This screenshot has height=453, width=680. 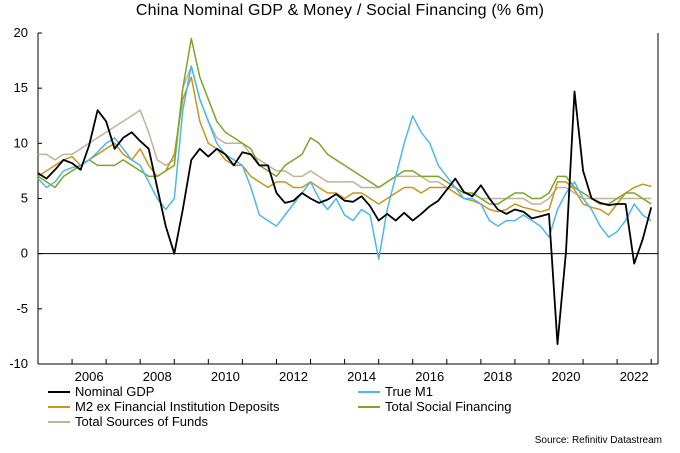 What do you see at coordinates (293, 376) in the screenshot?
I see `x-tick-label: 2012` at bounding box center [293, 376].